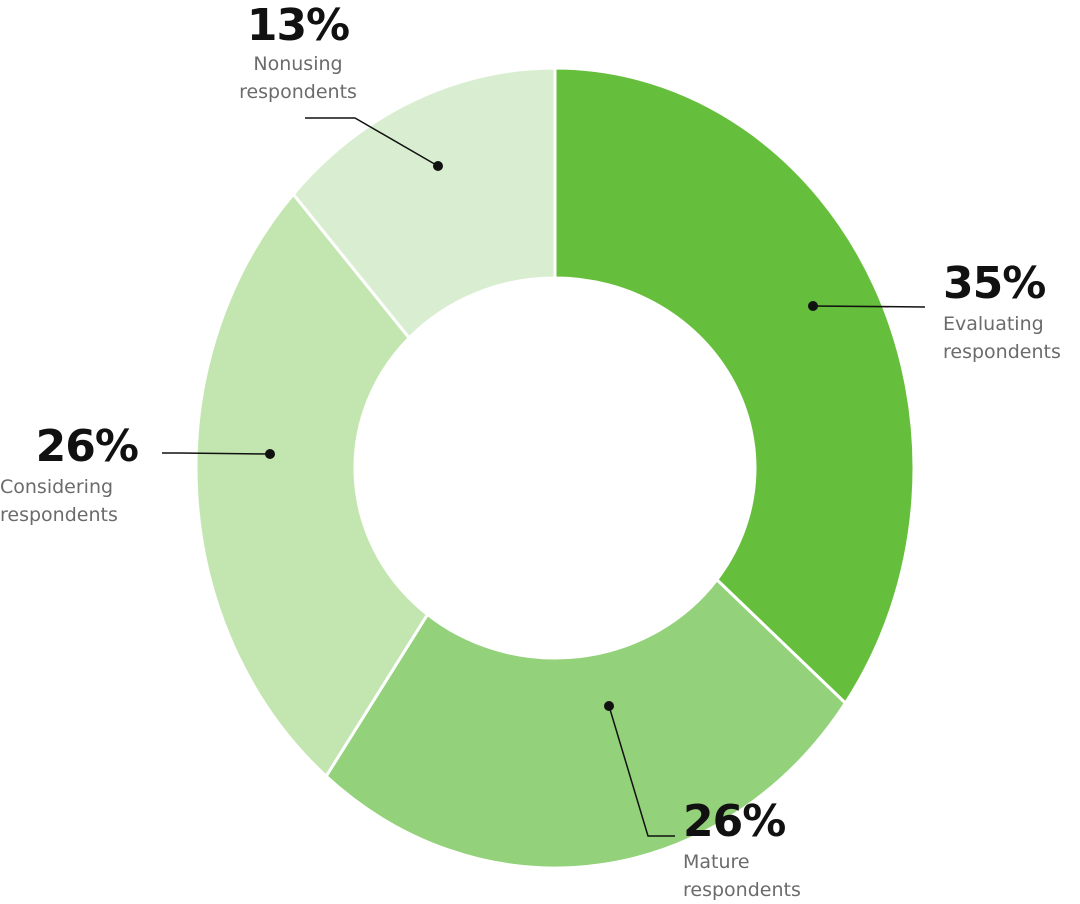 This screenshot has width=1080, height=904. I want to click on label-mature: 26% Mature respondents, so click(742, 852).